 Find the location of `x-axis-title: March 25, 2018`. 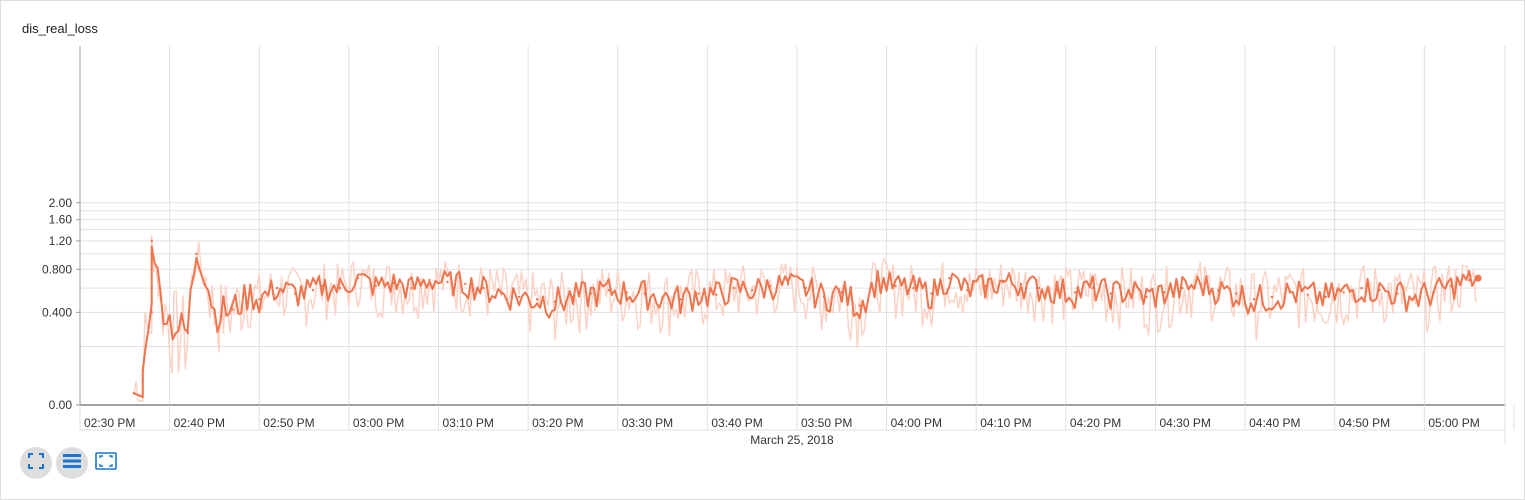

x-axis-title: March 25, 2018 is located at coordinates (792, 440).